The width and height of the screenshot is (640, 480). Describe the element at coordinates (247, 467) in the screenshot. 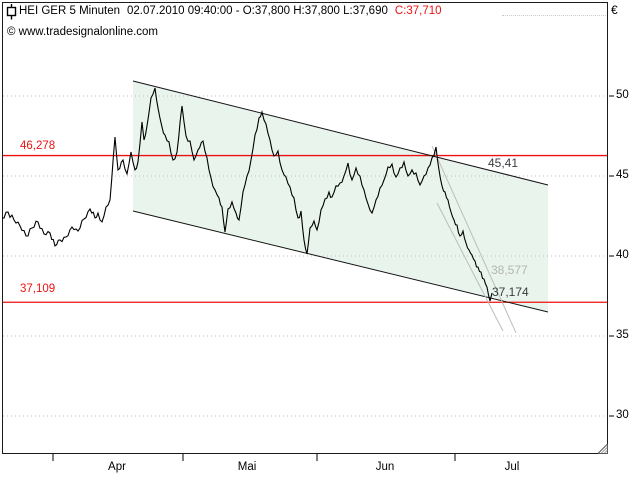

I see `x-axis-label-mai: Mai` at that location.